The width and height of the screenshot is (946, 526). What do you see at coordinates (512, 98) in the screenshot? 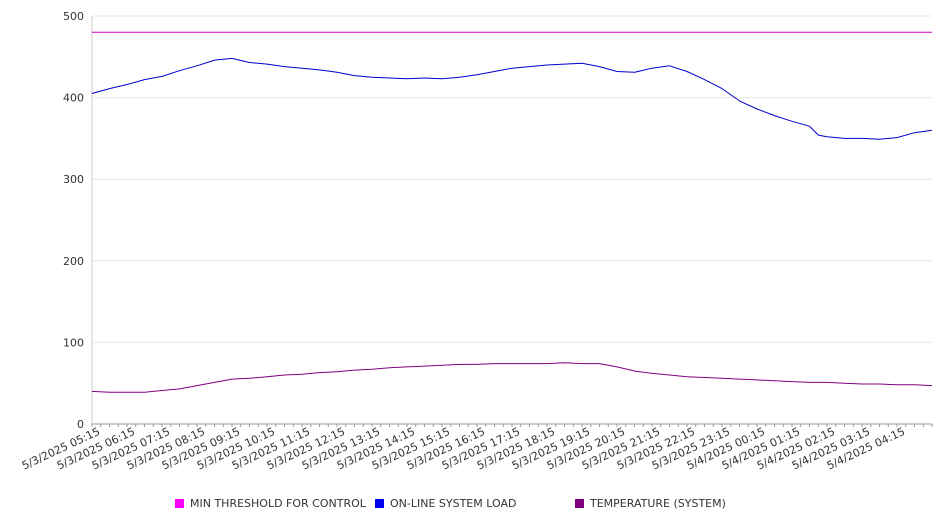
I see `series-system-load` at bounding box center [512, 98].